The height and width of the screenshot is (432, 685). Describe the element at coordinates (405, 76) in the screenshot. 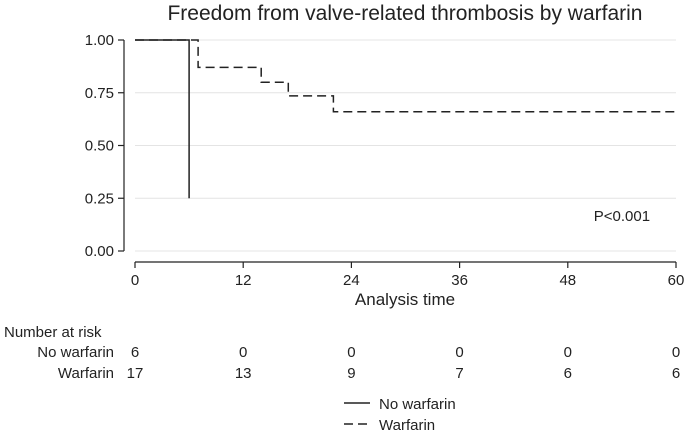

I see `series-line-warfarin` at that location.